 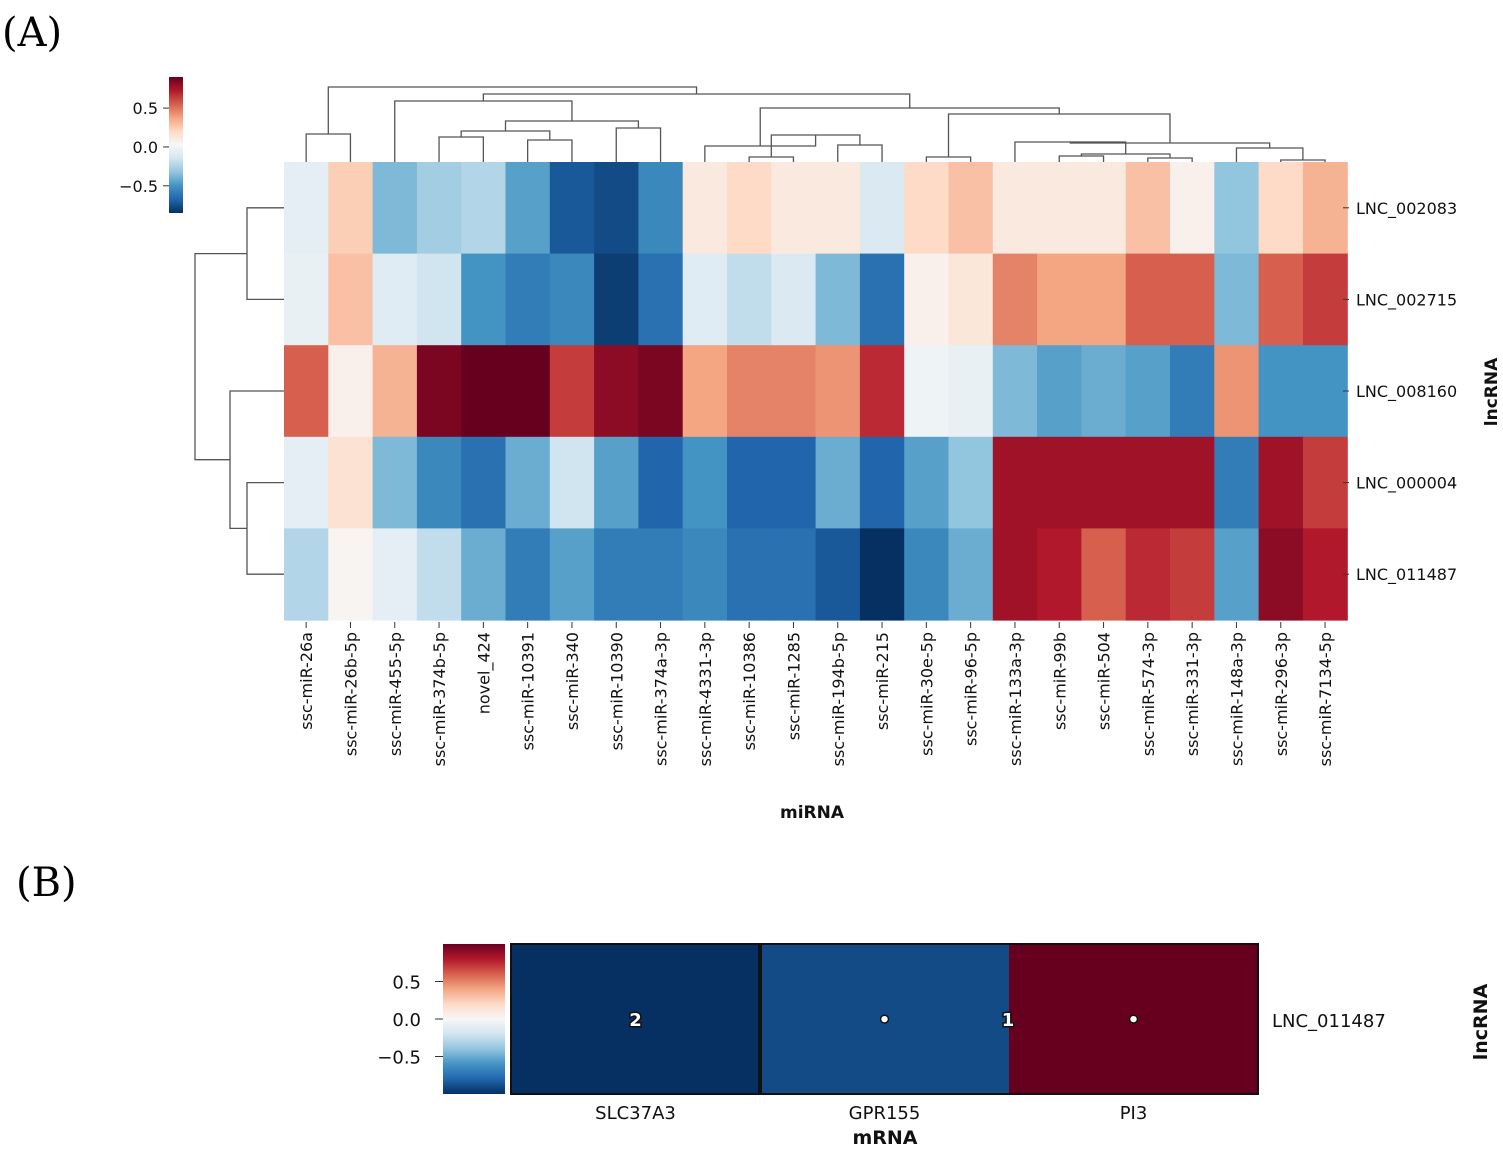 What do you see at coordinates (410, 1021) in the screenshot?
I see `colorbar-b-ticks: 0.5 0.0 −0.5` at bounding box center [410, 1021].